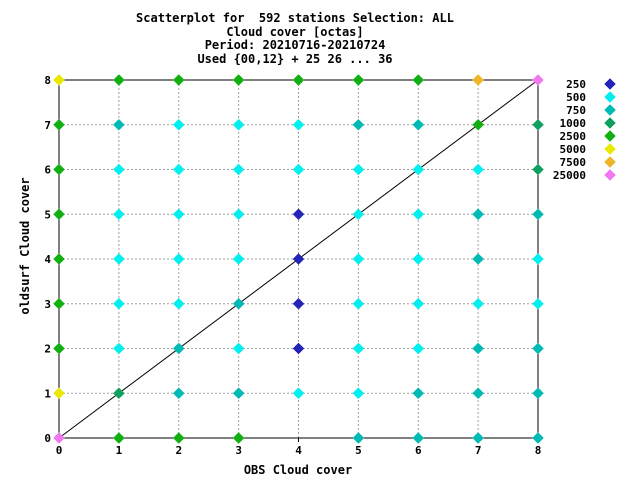 This screenshot has width=640, height=480. Describe the element at coordinates (47, 349) in the screenshot. I see `y-tick-label: 2` at that location.